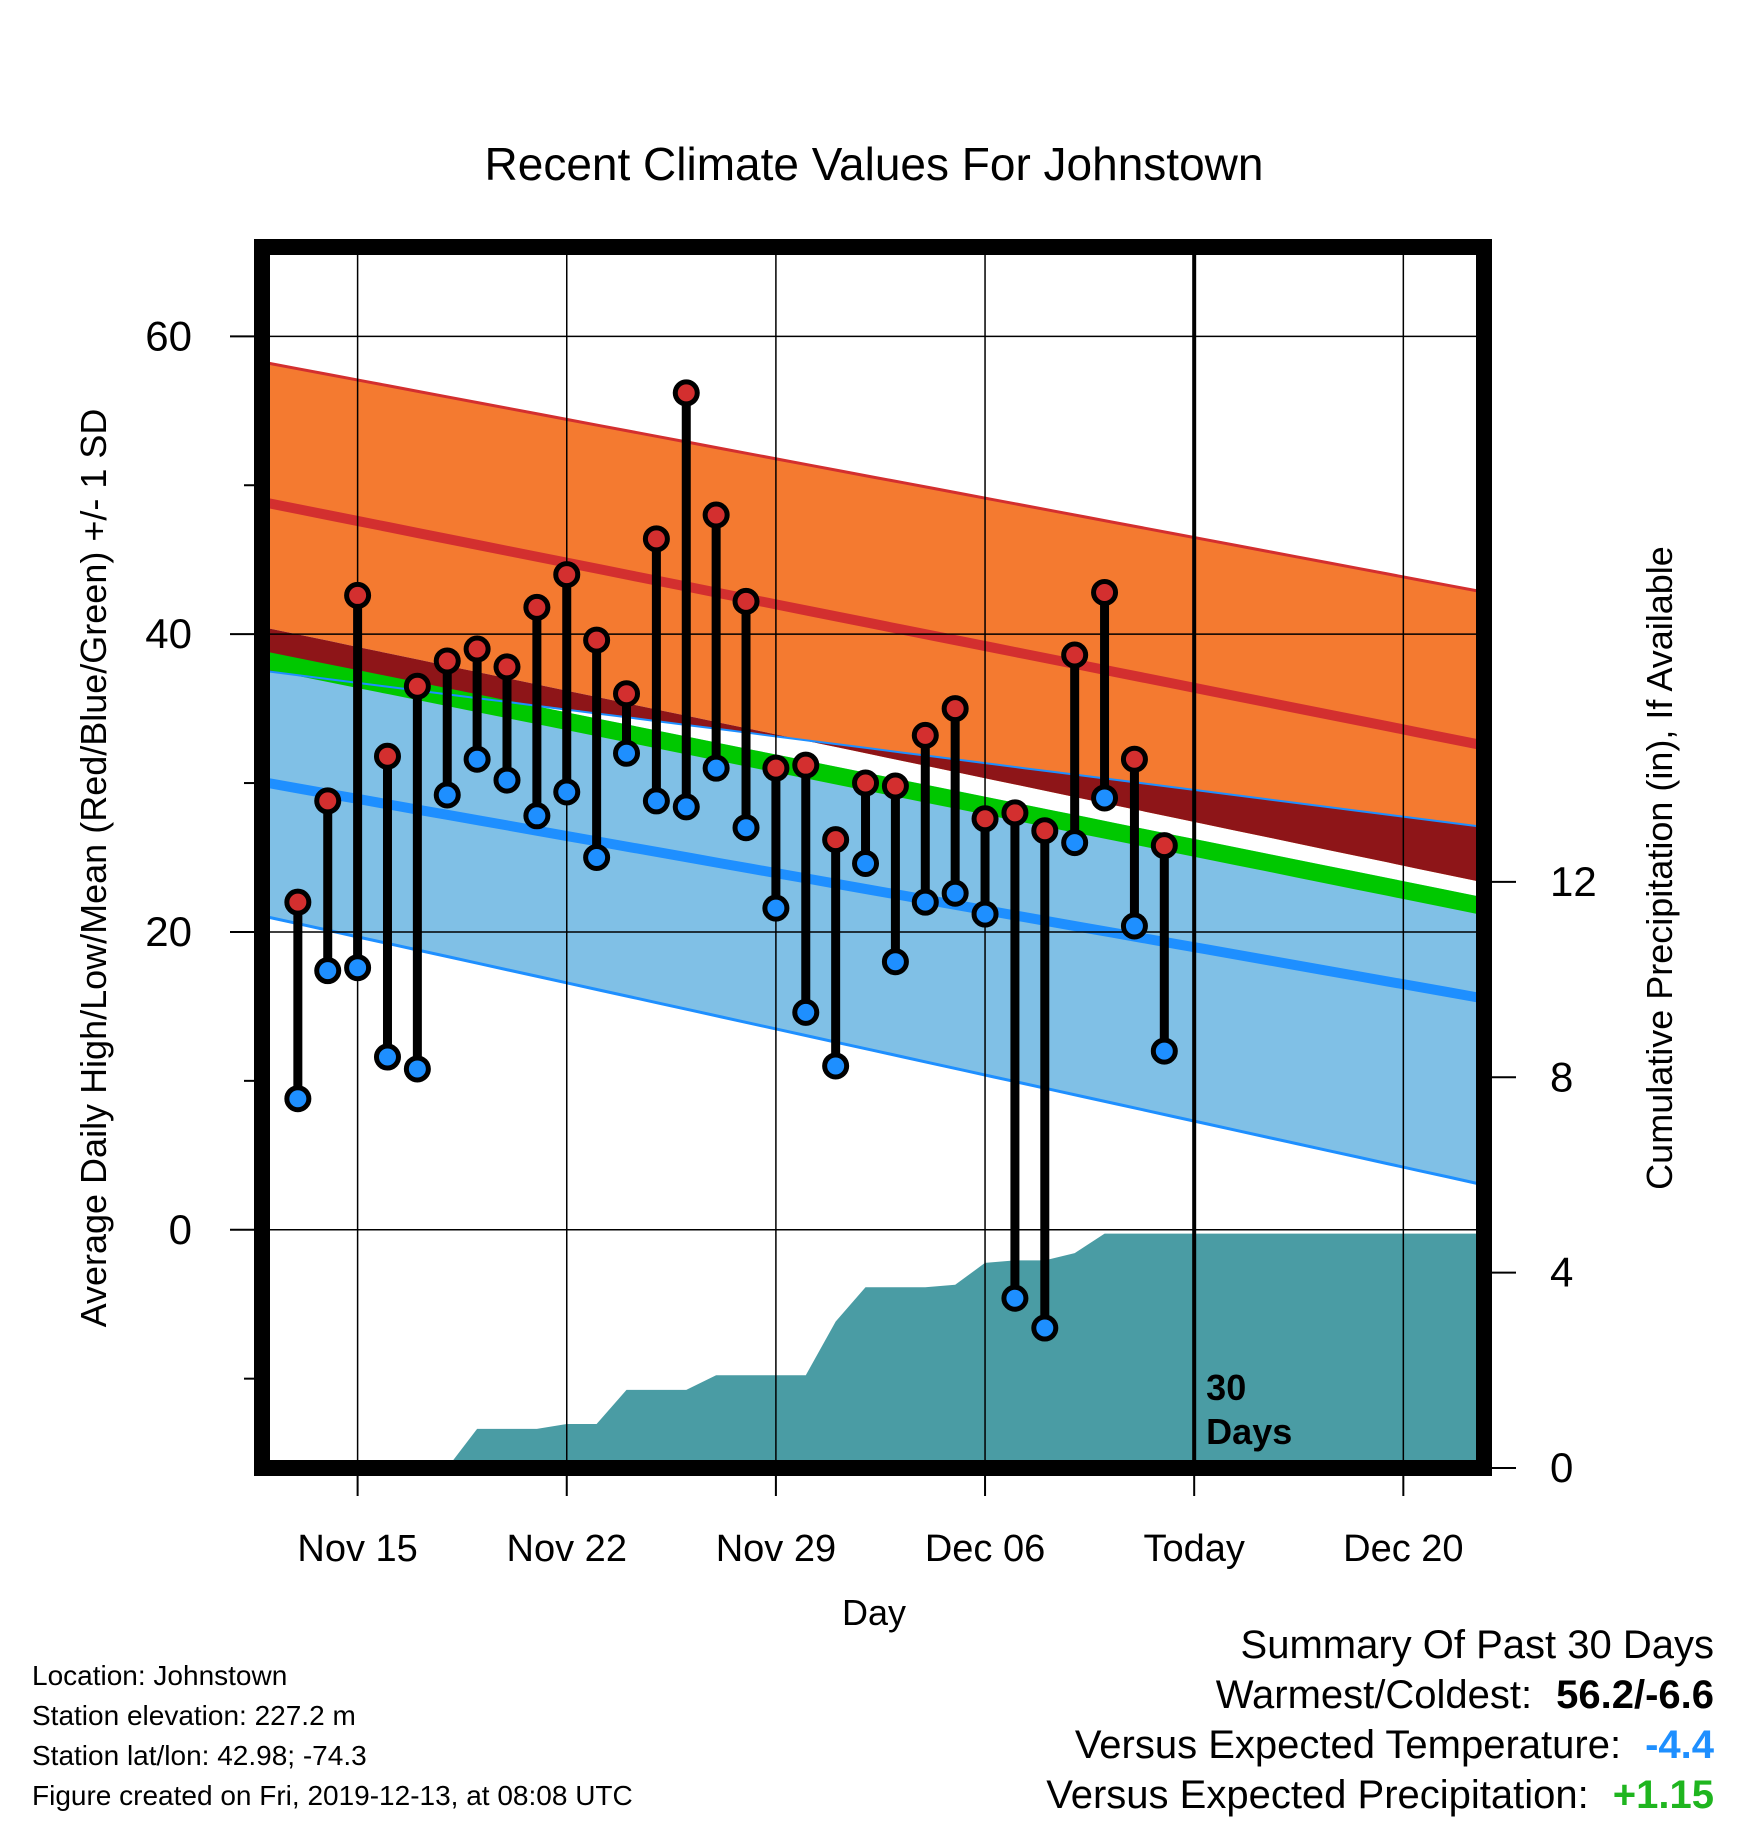 This screenshot has width=1748, height=1828. Describe the element at coordinates (1573, 881) in the screenshot. I see `y2-tick-label: 12` at that location.